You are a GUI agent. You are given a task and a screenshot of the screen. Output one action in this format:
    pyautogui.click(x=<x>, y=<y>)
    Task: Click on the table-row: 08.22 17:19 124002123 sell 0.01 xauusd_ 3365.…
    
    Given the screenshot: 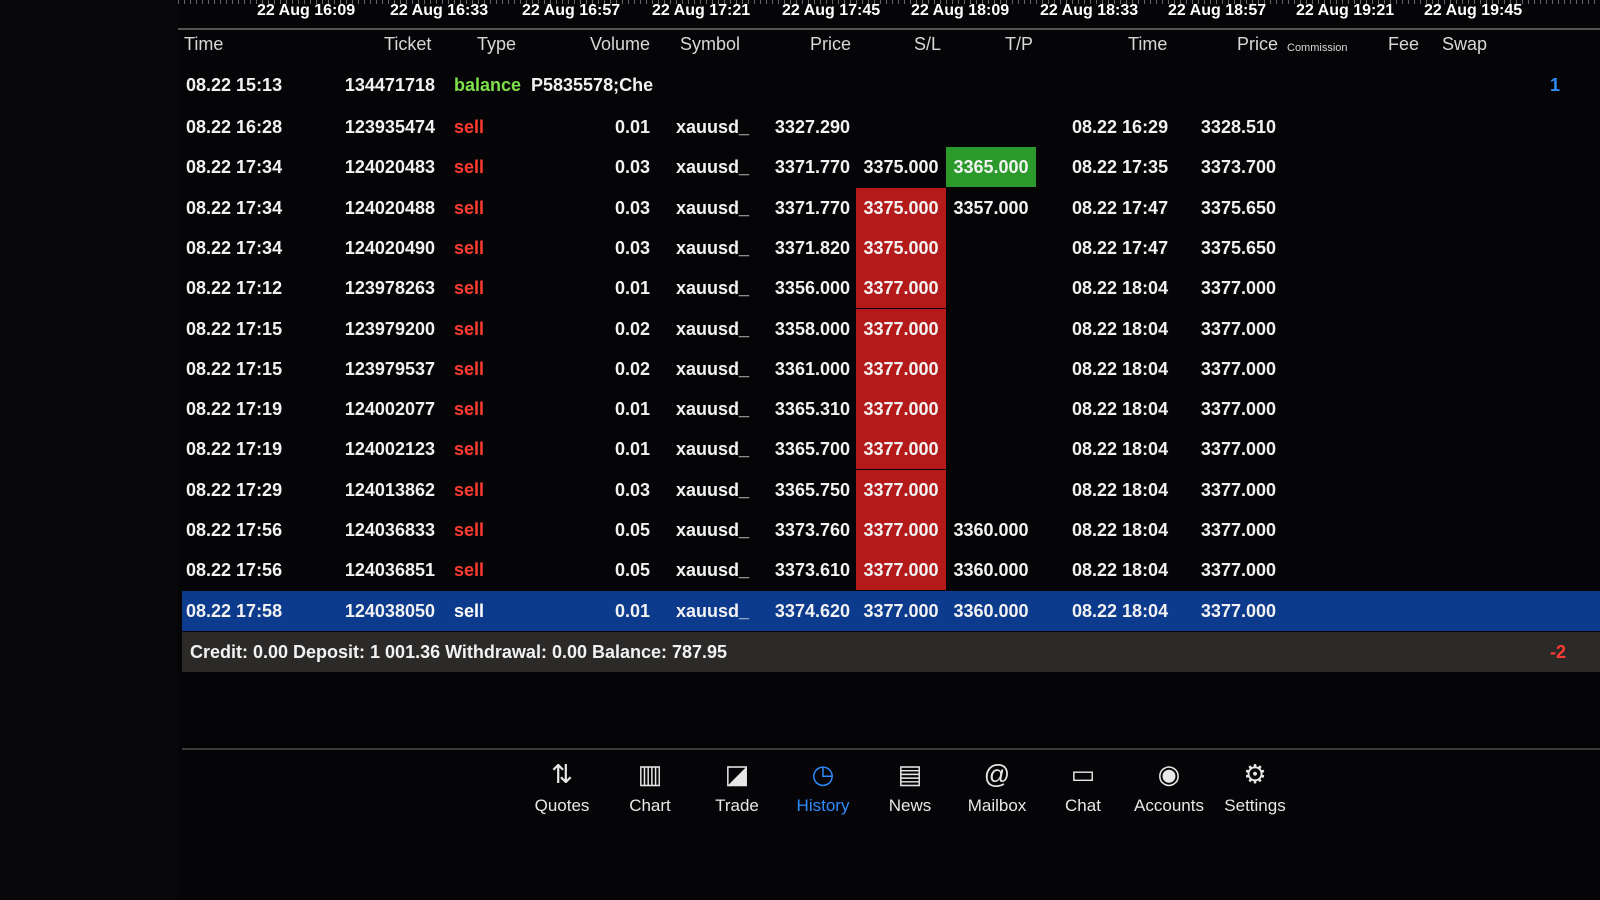 What is the action you would take?
    pyautogui.click(x=891, y=449)
    